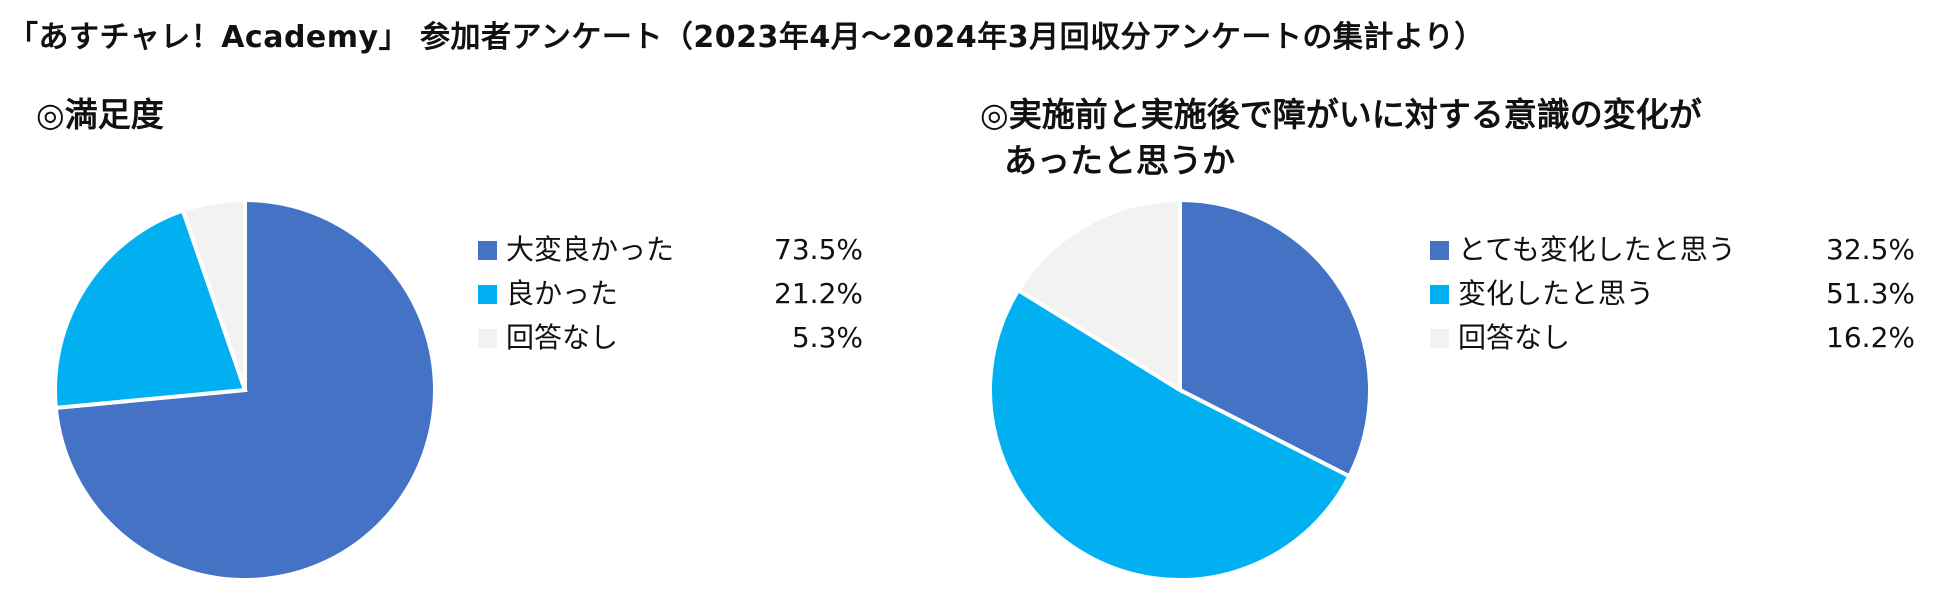  Describe the element at coordinates (670, 338) in the screenshot. I see `legend-item: 回答なし 5.3%` at that location.